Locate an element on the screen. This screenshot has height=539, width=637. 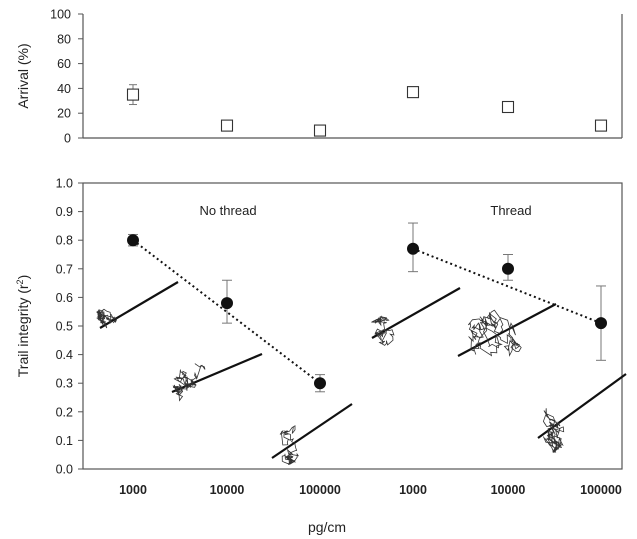
trail-y-tick-label: 0.3 is located at coordinates (64, 384).